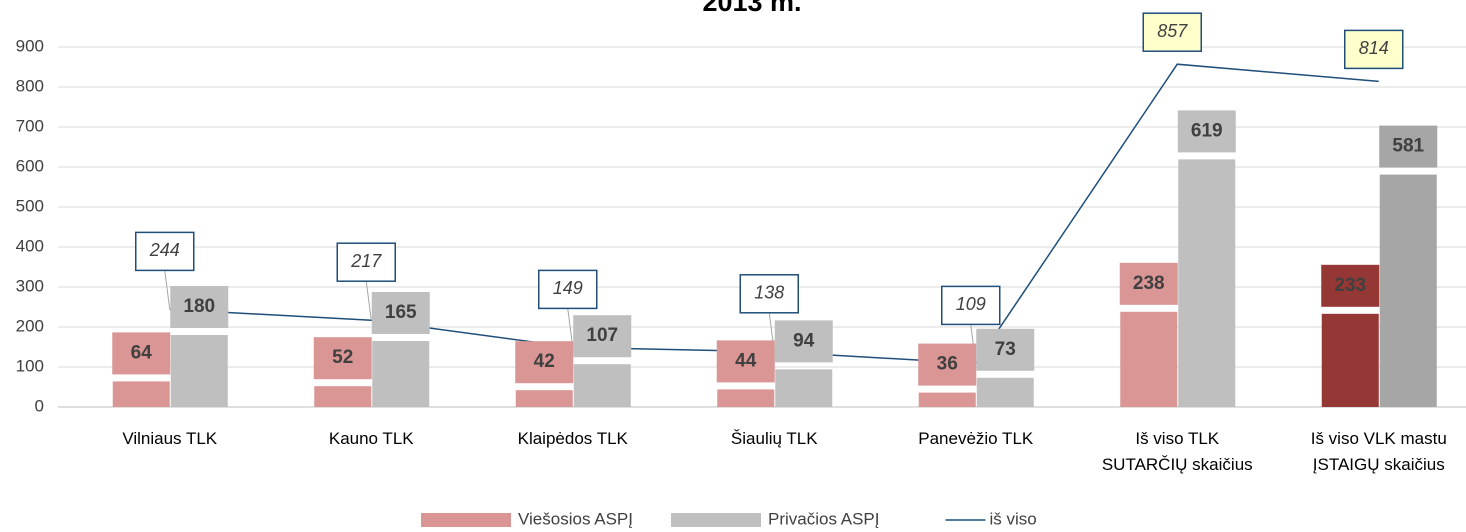  Describe the element at coordinates (30, 205) in the screenshot. I see `y-tick-label: 500` at that location.